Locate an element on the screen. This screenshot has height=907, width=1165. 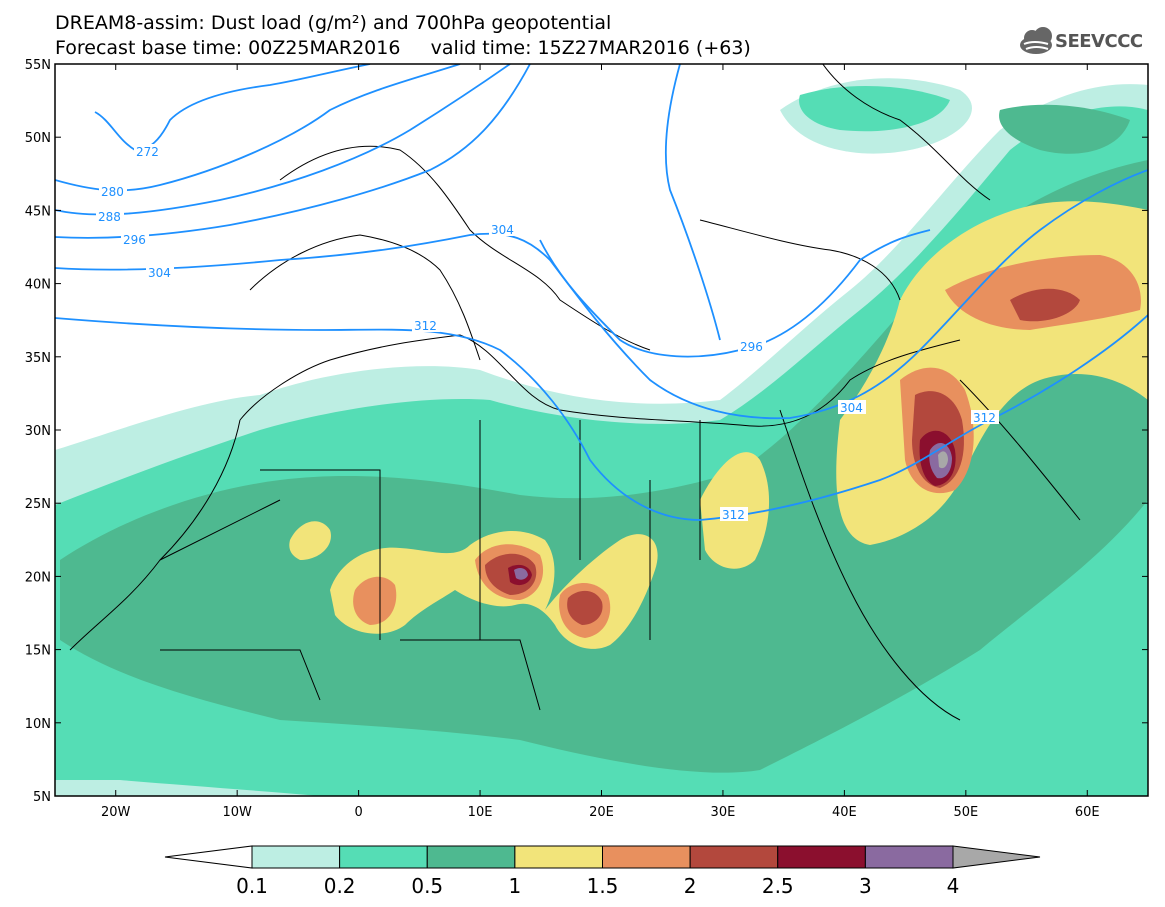
colorbar-label: 0.2 is located at coordinates (340, 886).